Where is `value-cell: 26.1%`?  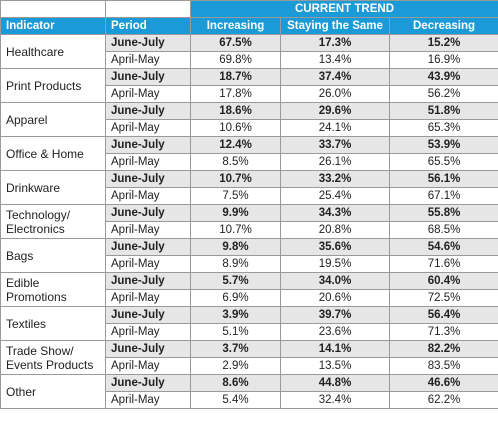 value-cell: 26.1% is located at coordinates (335, 162).